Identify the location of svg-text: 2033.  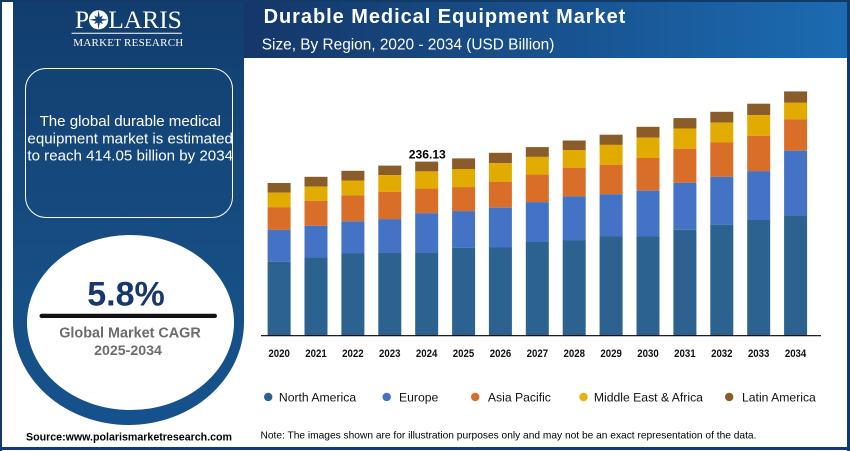
(759, 353).